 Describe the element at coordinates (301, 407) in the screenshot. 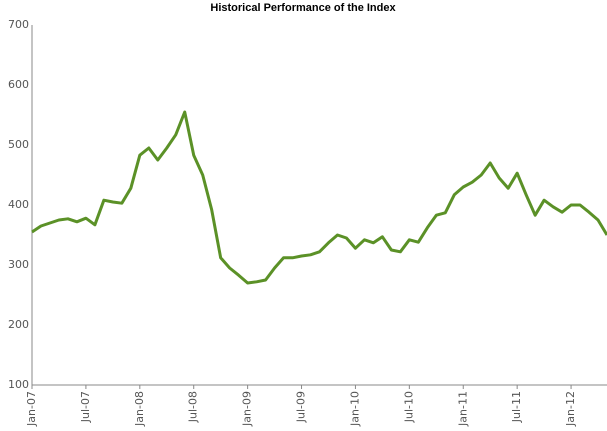

I see `x-tick-label: Jul-09` at that location.